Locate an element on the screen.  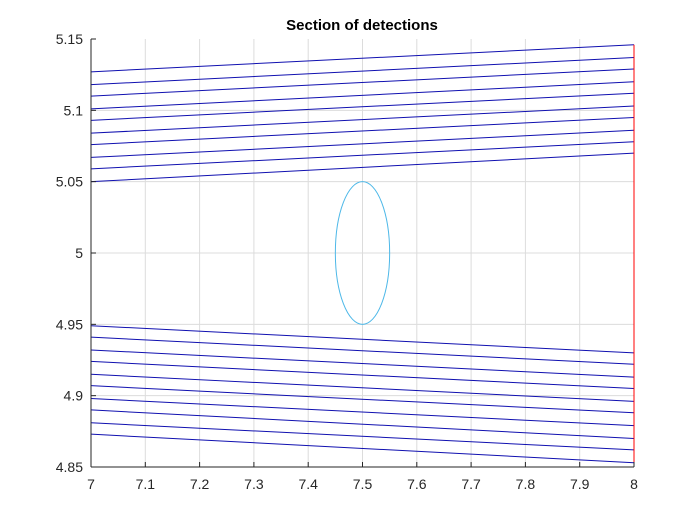
y-tick-label: 4.9 is located at coordinates (74, 396).